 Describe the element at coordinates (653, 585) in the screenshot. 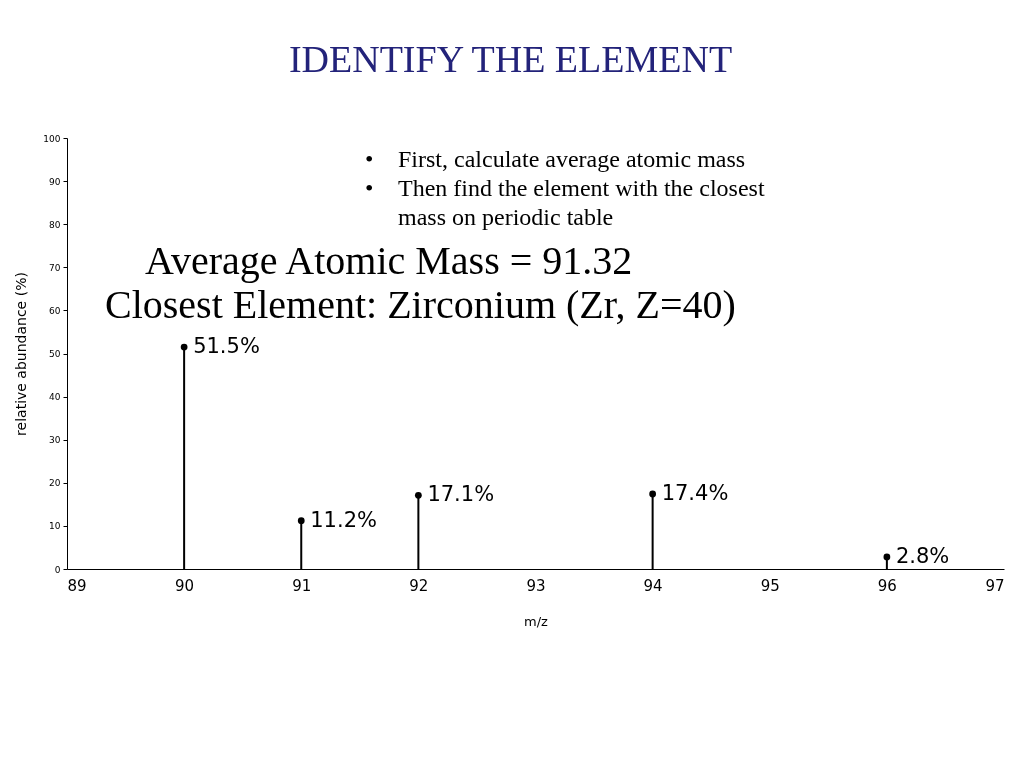

I see `x-tick-label: 94` at that location.